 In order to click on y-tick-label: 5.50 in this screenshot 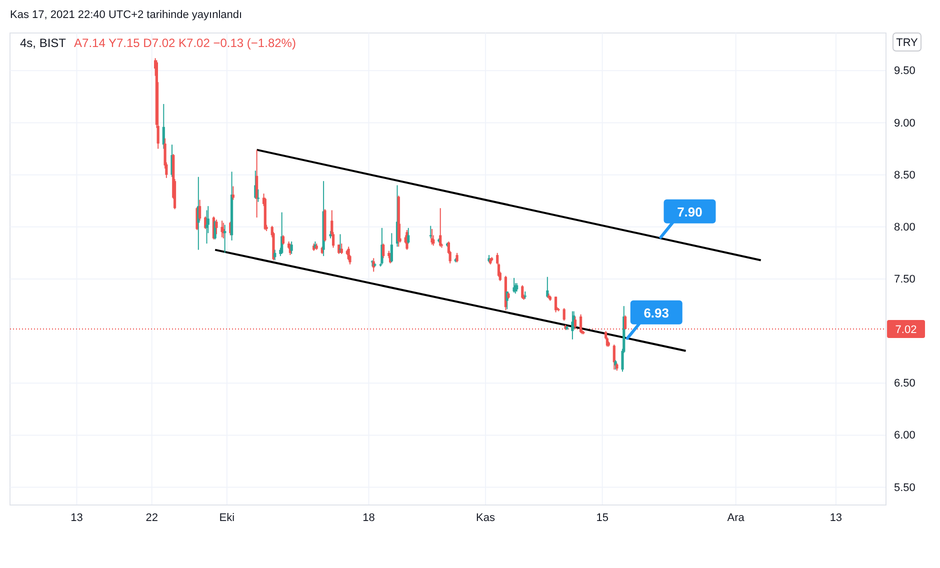, I will do `click(905, 488)`.